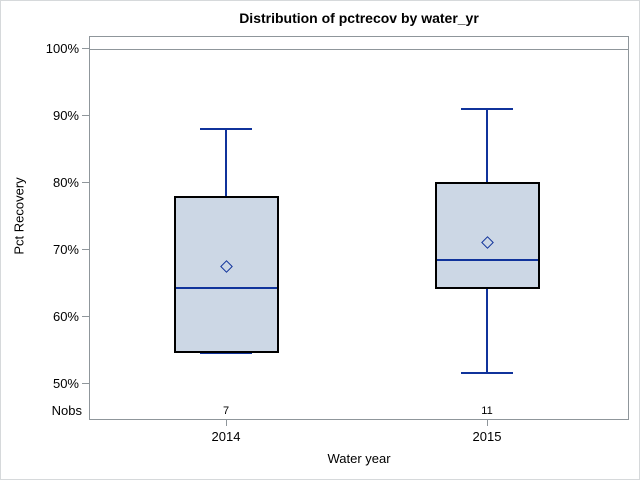  I want to click on x-tick-label: 2015, so click(487, 436).